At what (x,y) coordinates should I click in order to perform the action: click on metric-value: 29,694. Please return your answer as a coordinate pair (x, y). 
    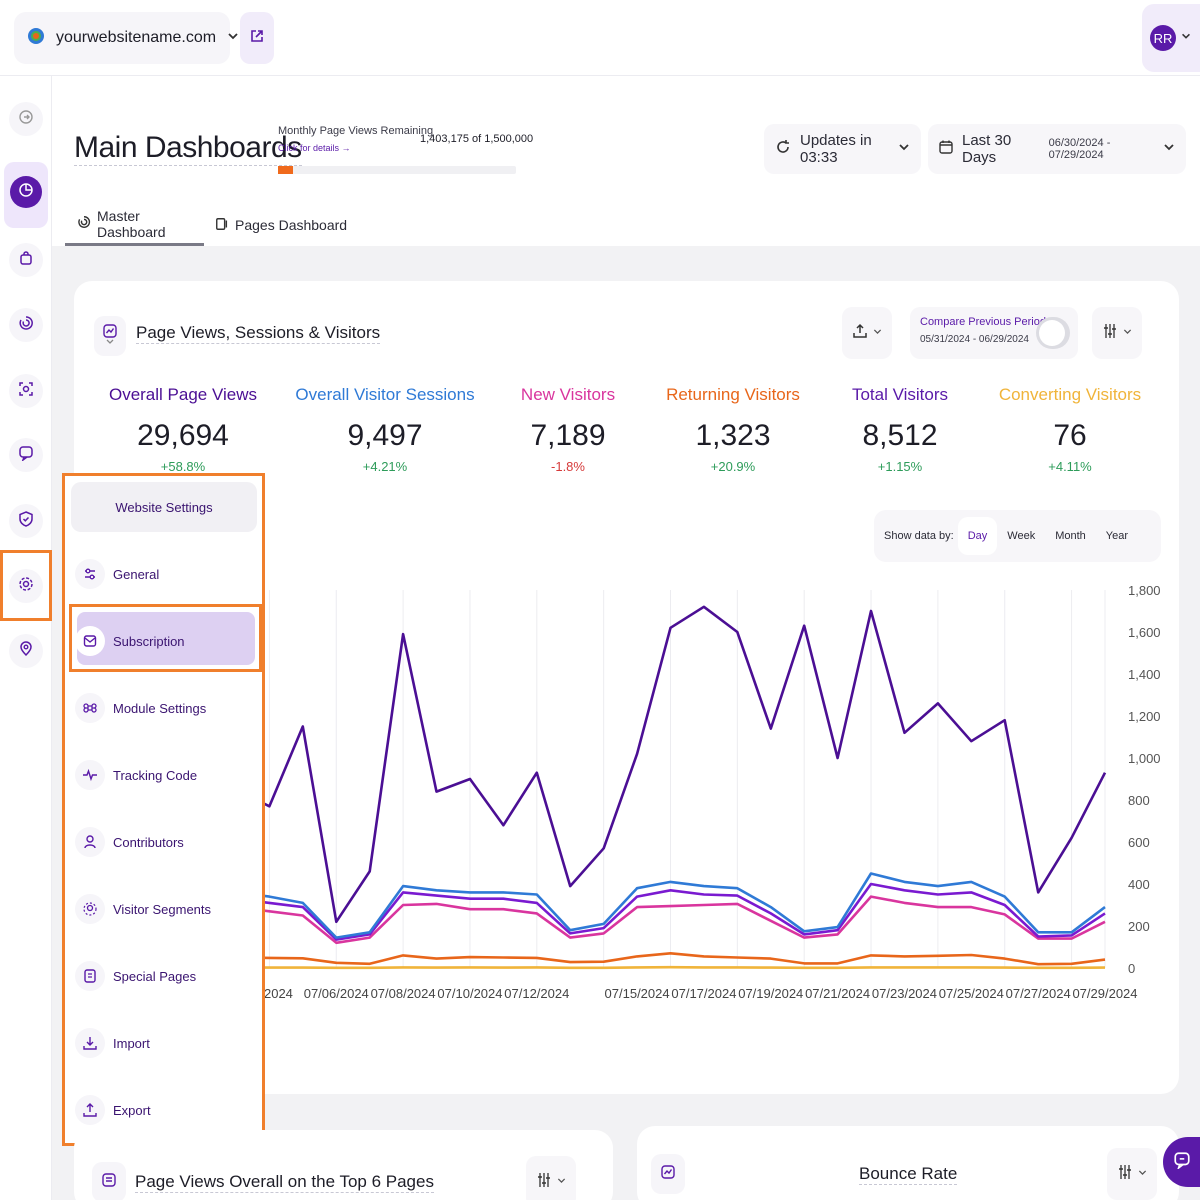
    Looking at the image, I should click on (183, 435).